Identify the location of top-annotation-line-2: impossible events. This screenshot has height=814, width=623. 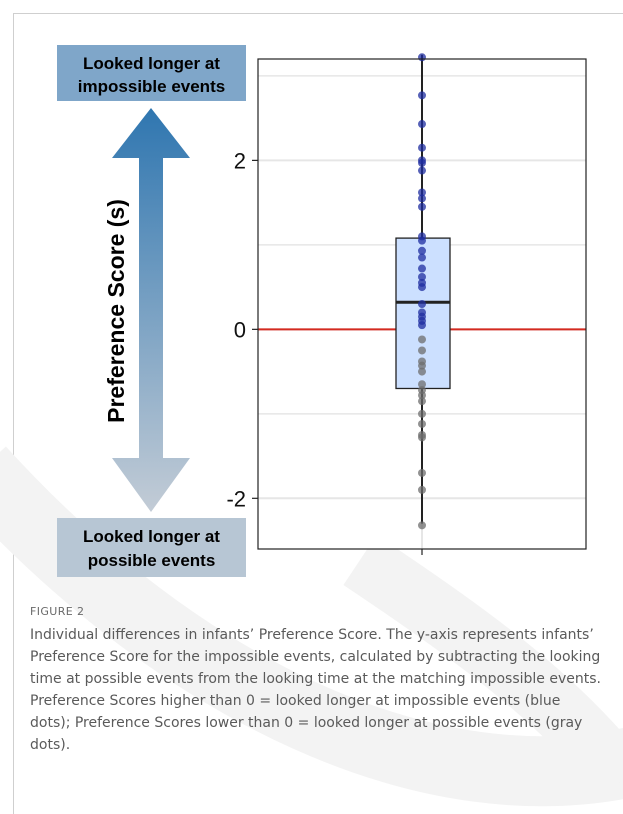
(151, 86).